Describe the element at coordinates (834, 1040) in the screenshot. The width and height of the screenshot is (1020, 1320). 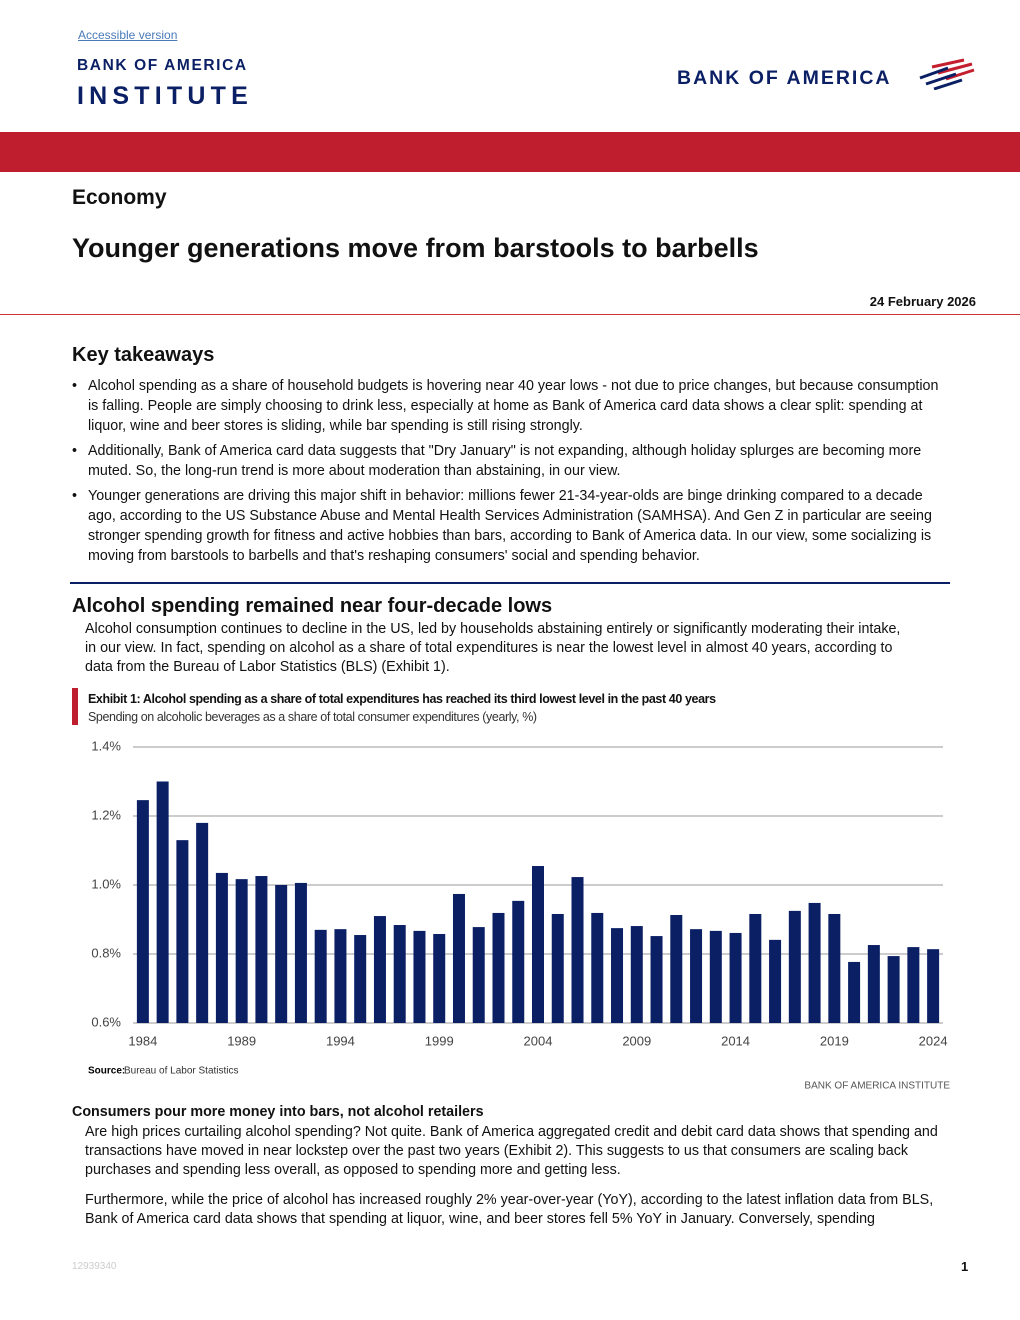
I see `x-tick-label: 2019` at that location.